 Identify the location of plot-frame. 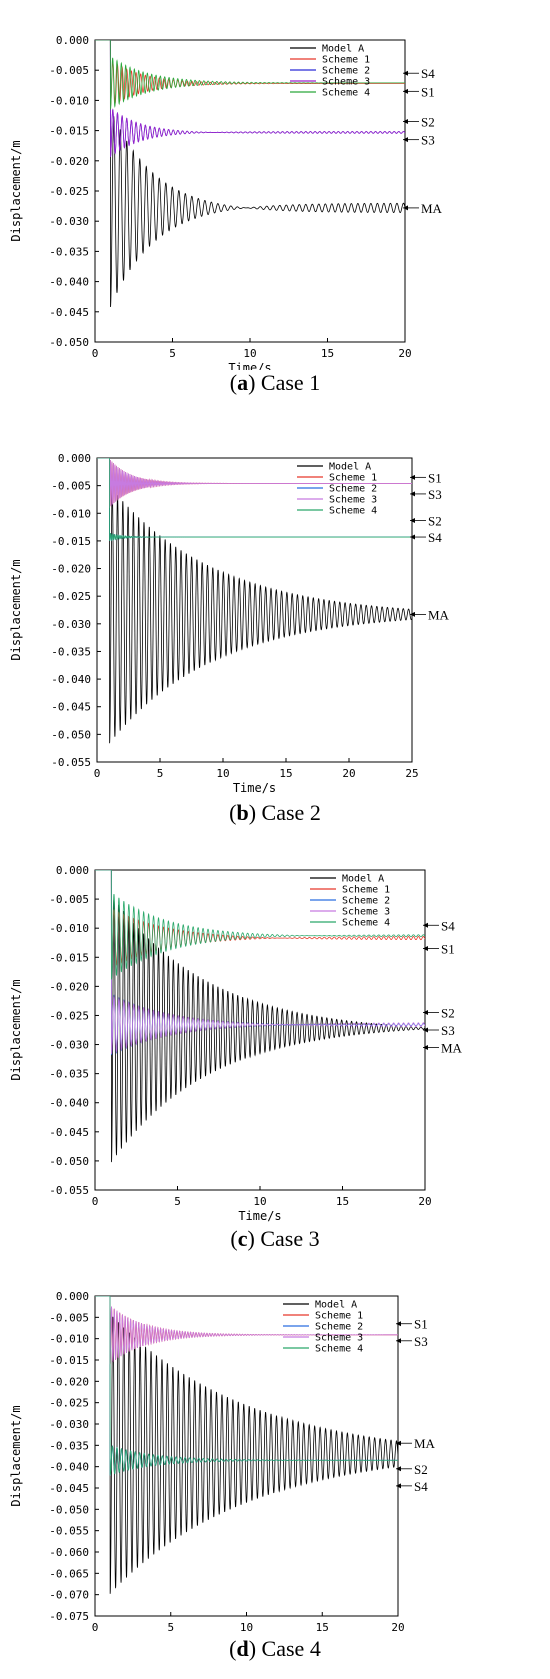
(254, 610).